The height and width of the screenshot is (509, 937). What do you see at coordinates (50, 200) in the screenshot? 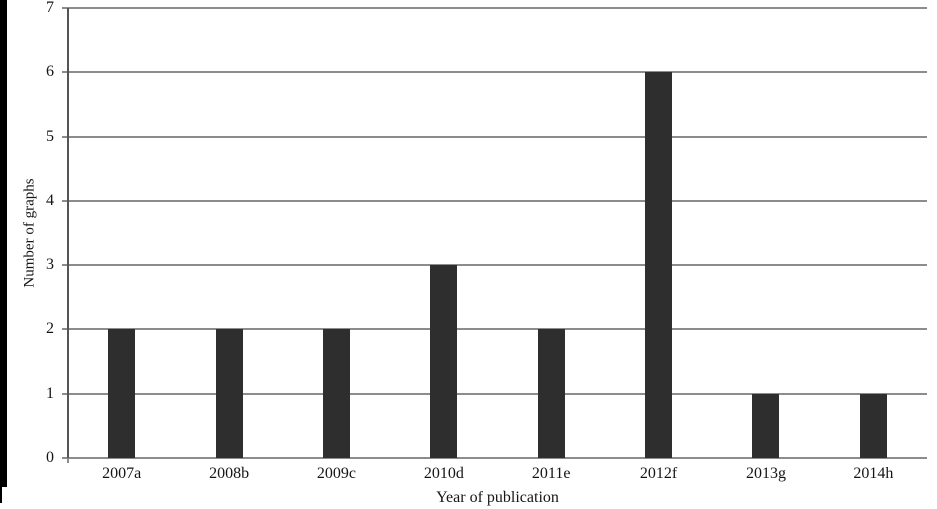
I see `y-tick-label-4: 4` at bounding box center [50, 200].